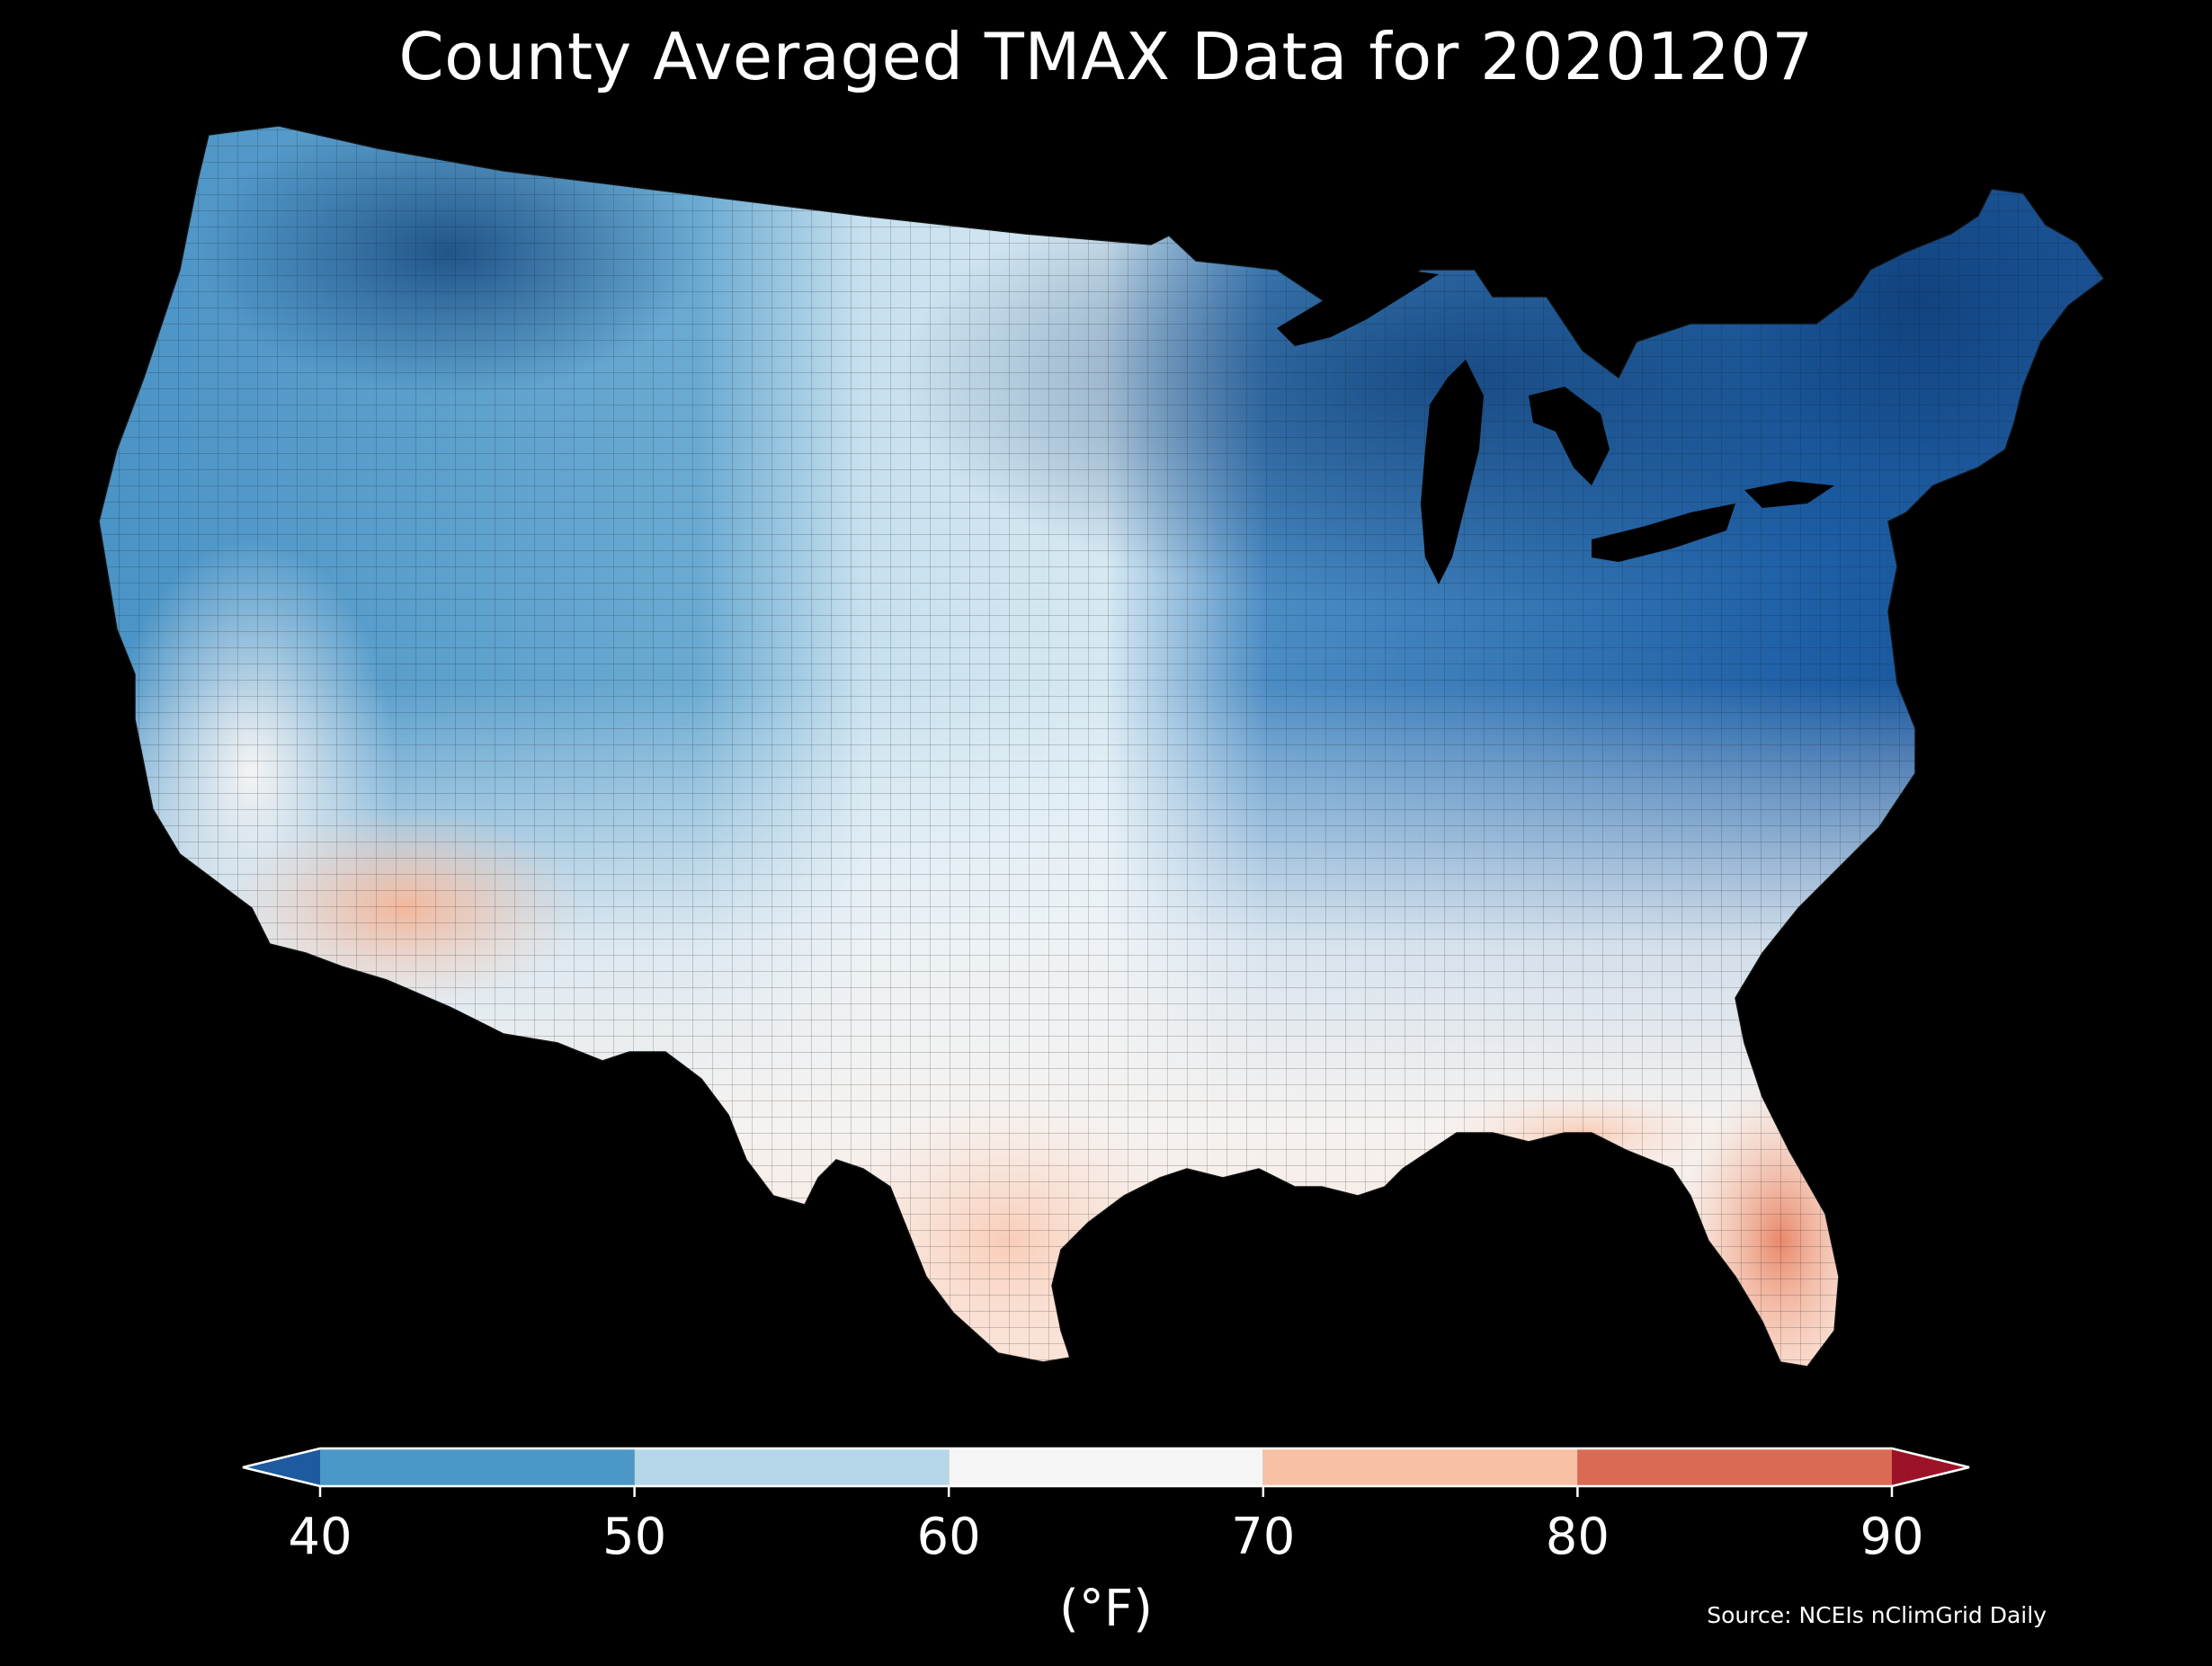  What do you see at coordinates (281, 1467) in the screenshot?
I see `colorbar-extend-low` at bounding box center [281, 1467].